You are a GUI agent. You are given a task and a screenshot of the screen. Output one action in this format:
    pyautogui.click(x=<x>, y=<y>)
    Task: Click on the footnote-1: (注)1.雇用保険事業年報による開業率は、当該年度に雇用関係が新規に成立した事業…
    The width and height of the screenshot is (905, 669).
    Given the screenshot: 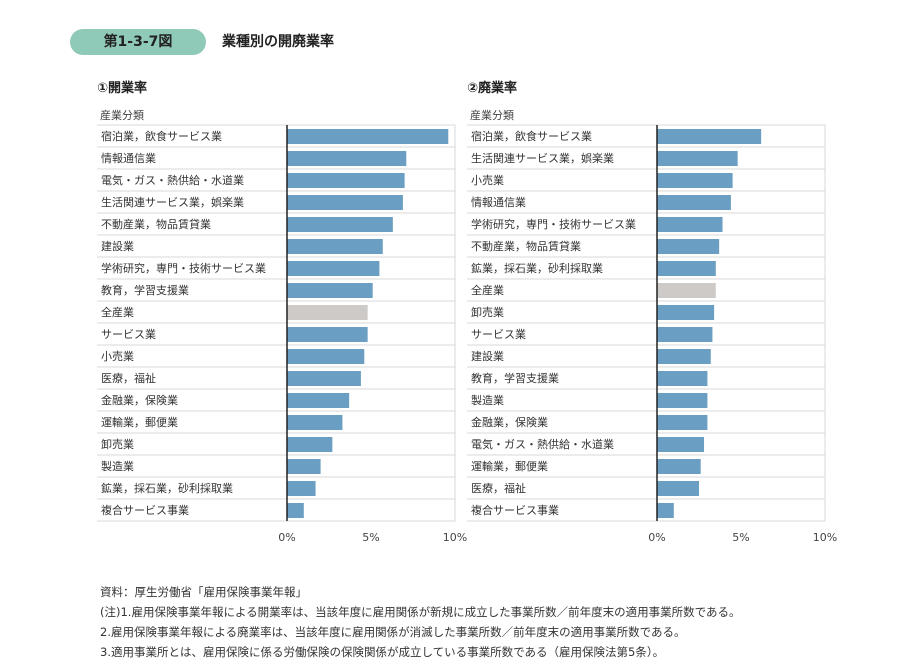 What is the action you would take?
    pyautogui.click(x=420, y=612)
    